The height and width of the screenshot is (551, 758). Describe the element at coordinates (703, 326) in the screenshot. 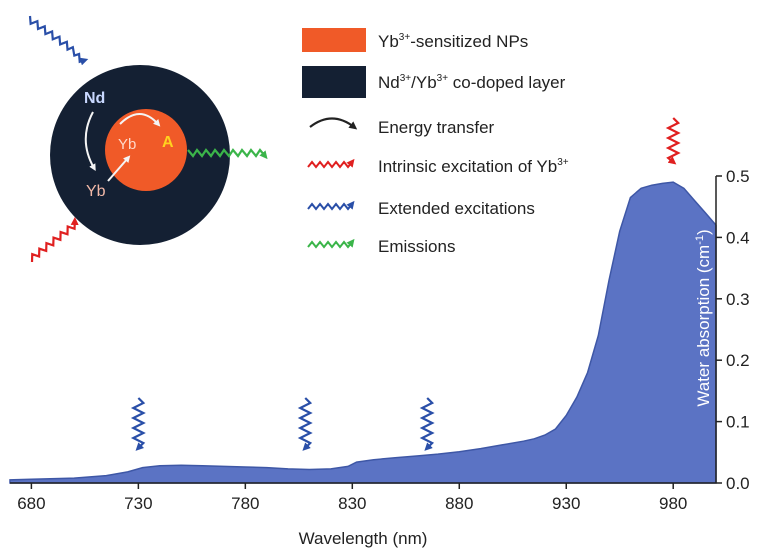

I see `y-axis-title-main: Water absorption (cm` at that location.